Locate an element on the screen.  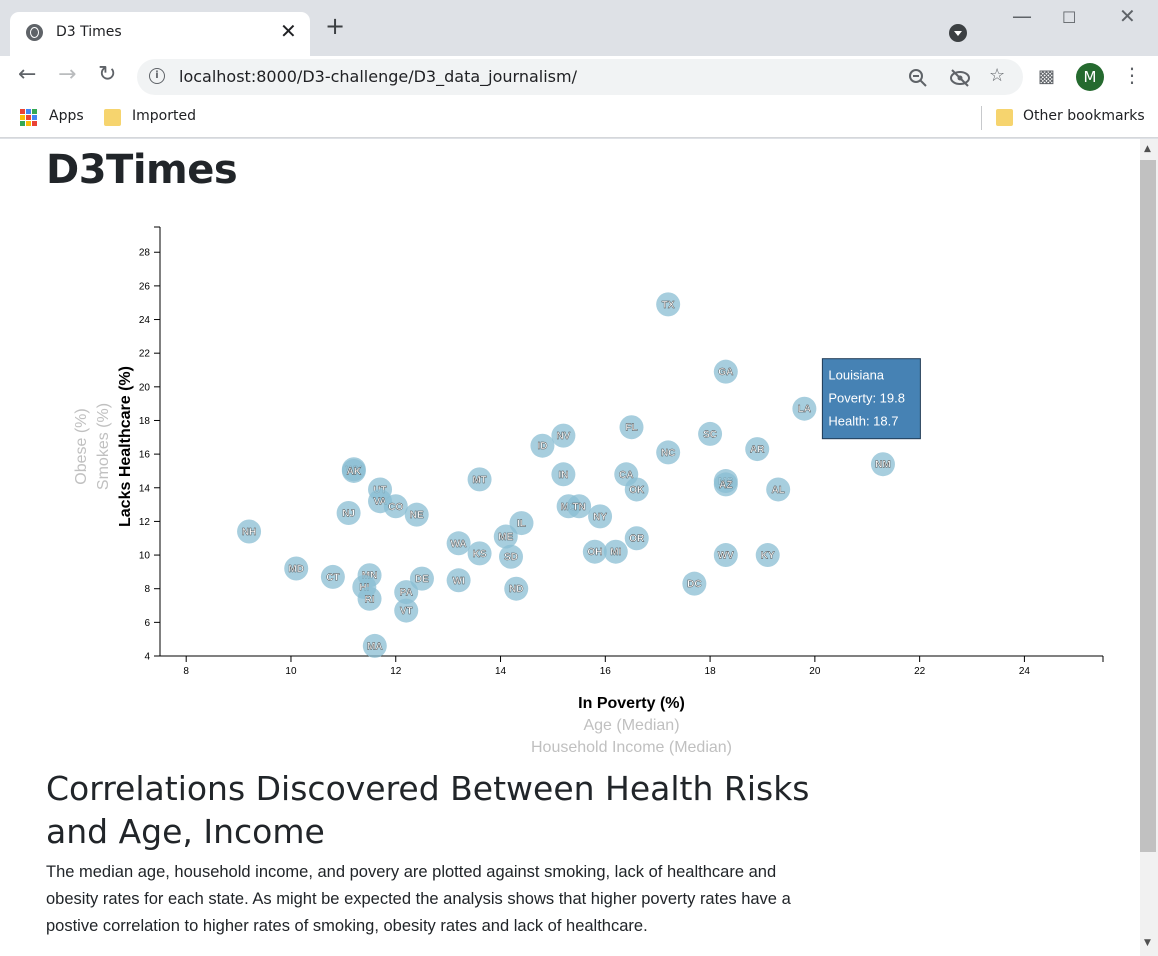
state-label: OH is located at coordinates (594, 552).